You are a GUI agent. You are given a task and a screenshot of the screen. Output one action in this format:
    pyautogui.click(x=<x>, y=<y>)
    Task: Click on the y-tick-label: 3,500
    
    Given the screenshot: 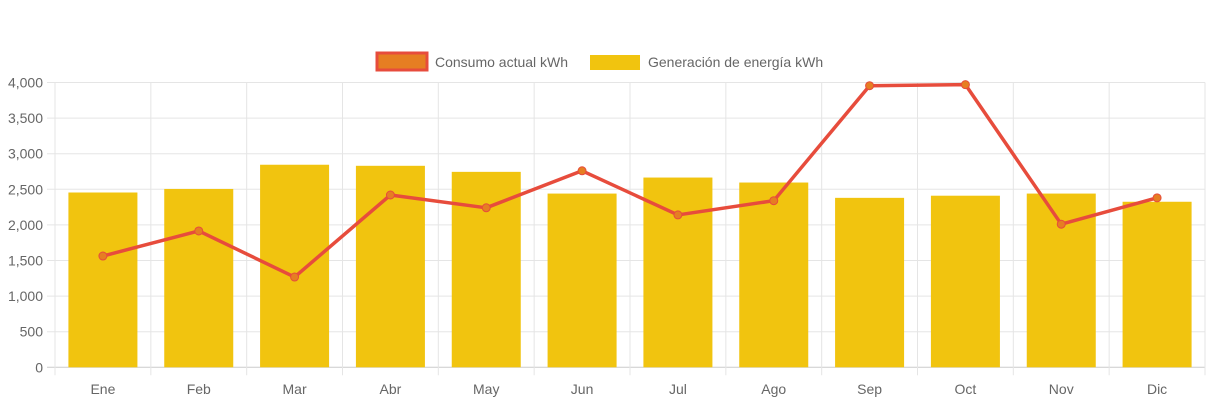 What is the action you would take?
    pyautogui.click(x=25, y=118)
    